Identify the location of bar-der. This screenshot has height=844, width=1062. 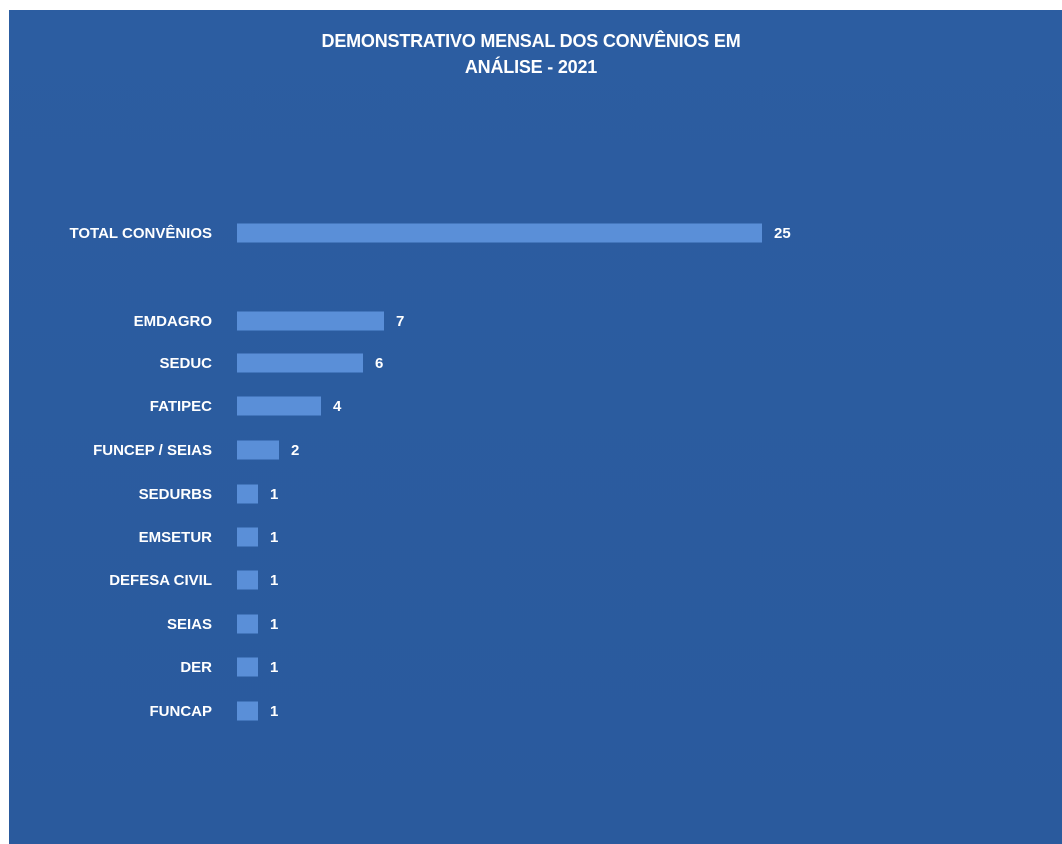
(247, 667).